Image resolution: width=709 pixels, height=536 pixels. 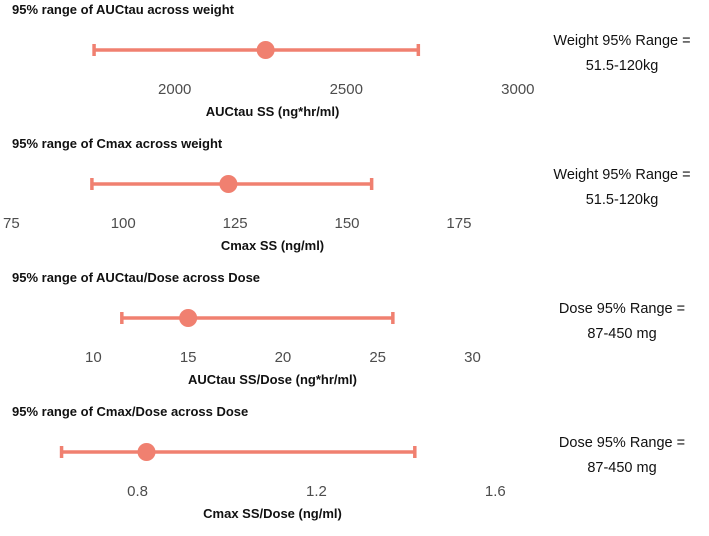 I want to click on tick-label: 175, so click(x=458, y=223).